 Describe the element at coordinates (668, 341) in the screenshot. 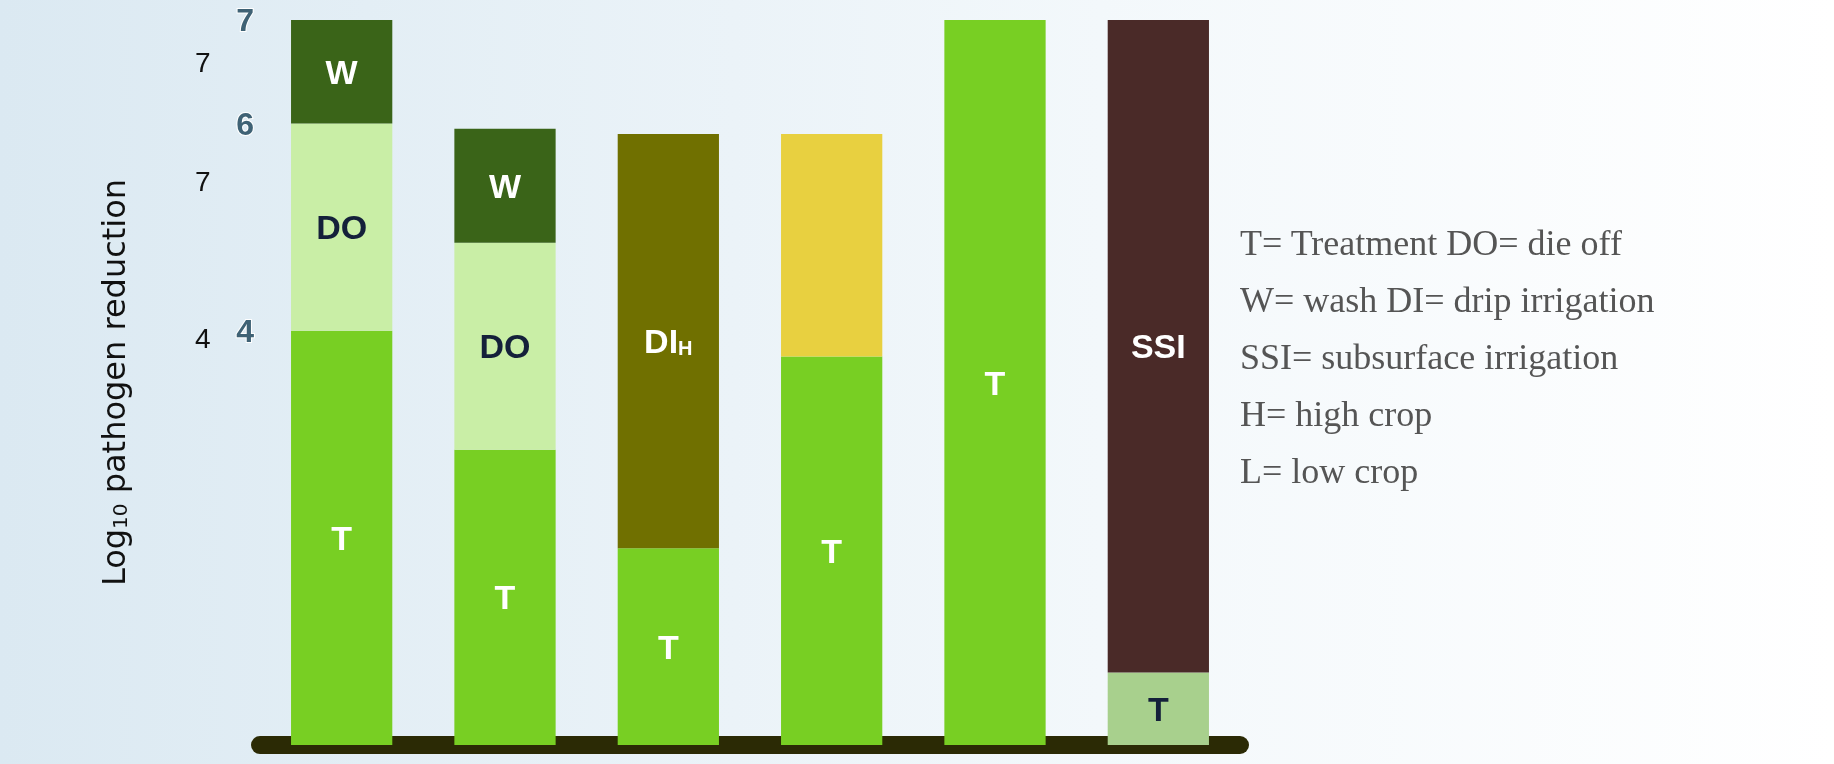

I see `series-label: DIH` at that location.